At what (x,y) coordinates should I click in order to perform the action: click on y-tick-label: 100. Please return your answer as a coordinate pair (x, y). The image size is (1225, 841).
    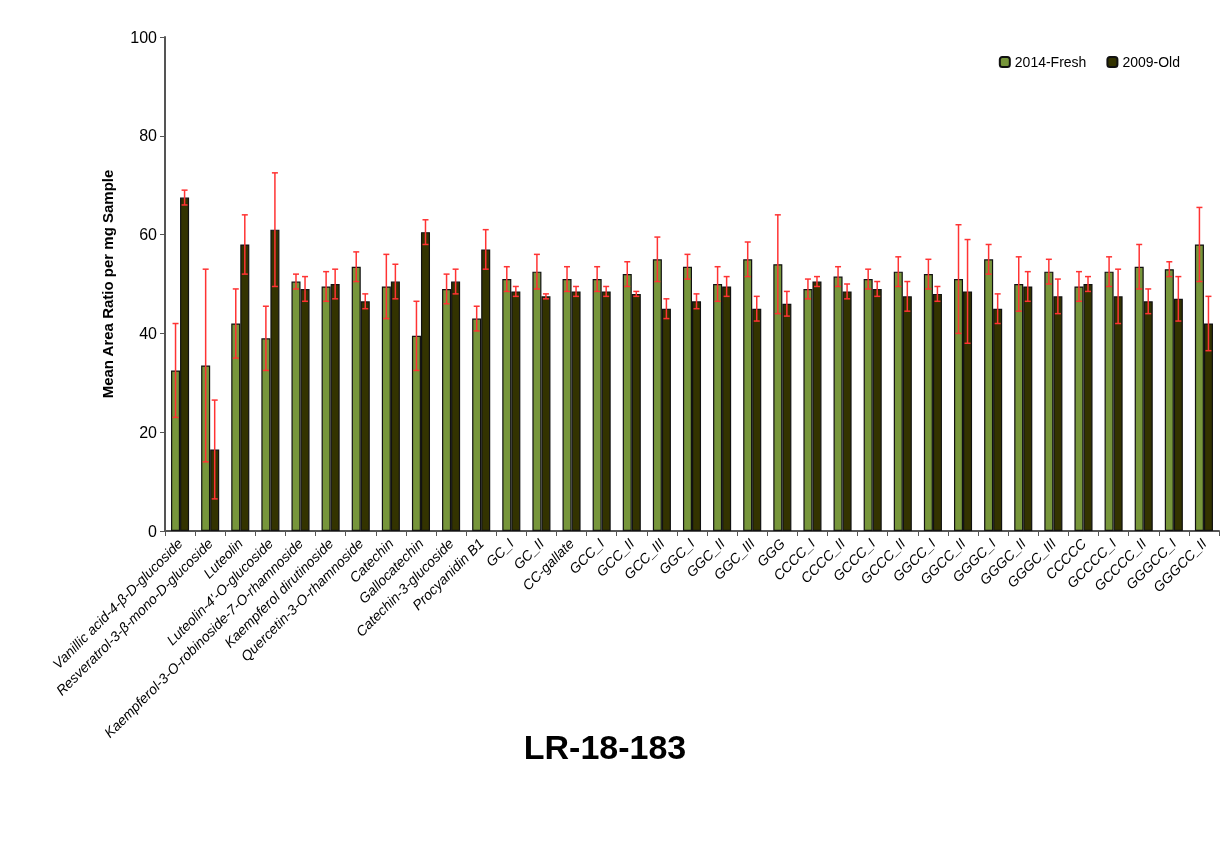
    Looking at the image, I should click on (144, 37).